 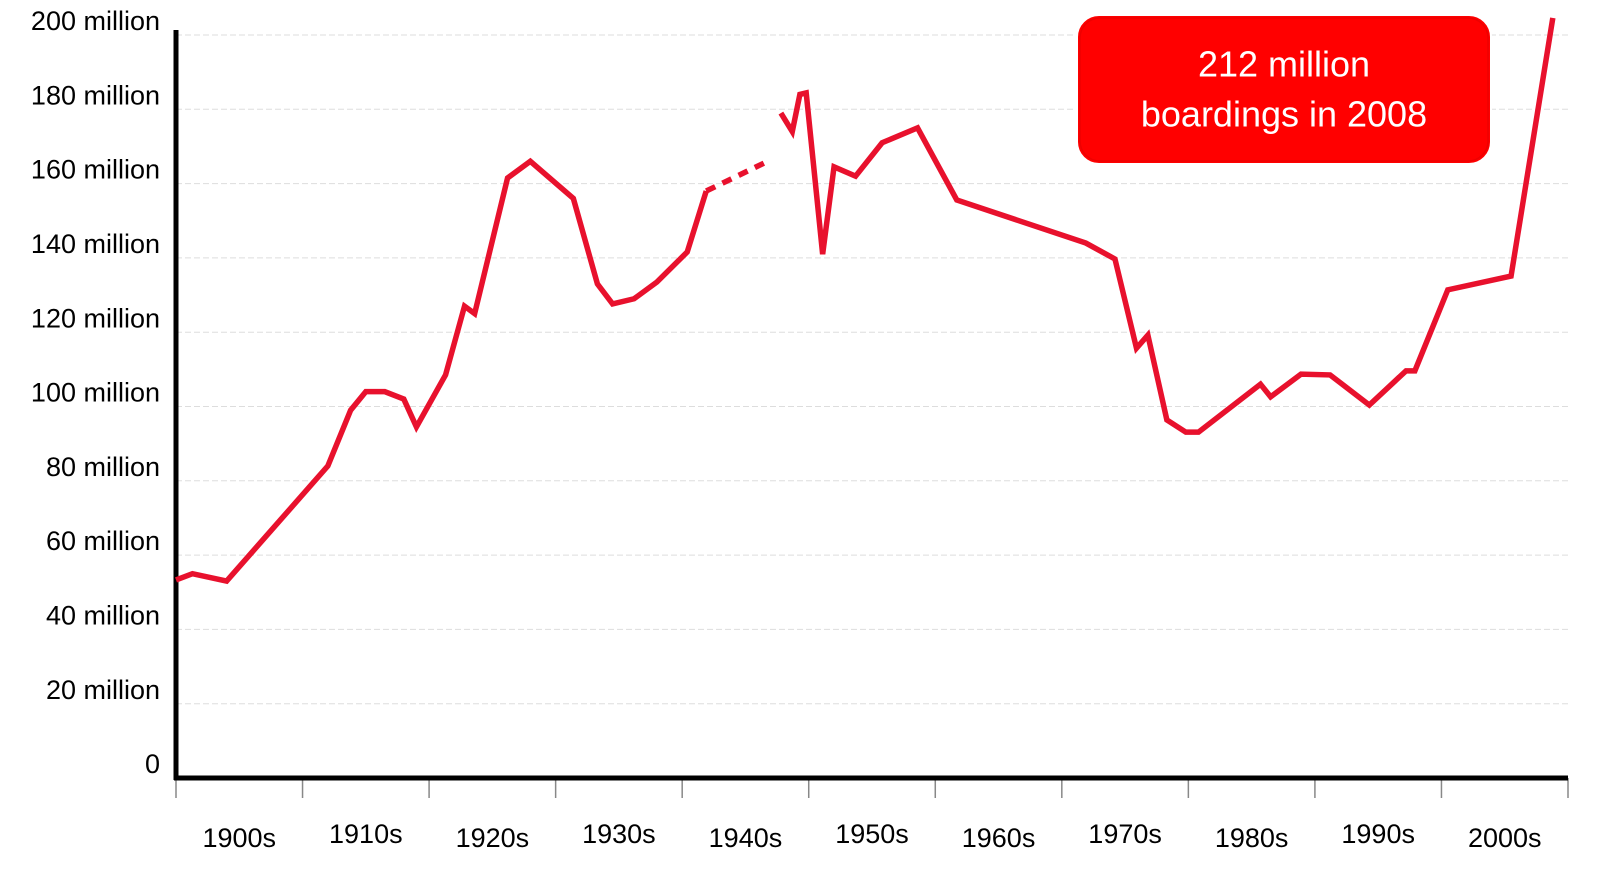 I want to click on y-tick-label: 40 million, so click(x=103, y=616).